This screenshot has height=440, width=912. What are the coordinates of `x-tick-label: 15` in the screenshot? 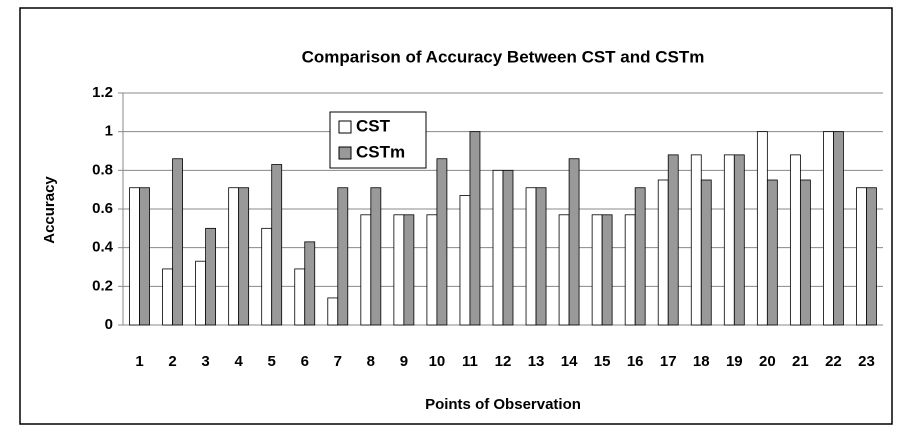 It's located at (602, 361).